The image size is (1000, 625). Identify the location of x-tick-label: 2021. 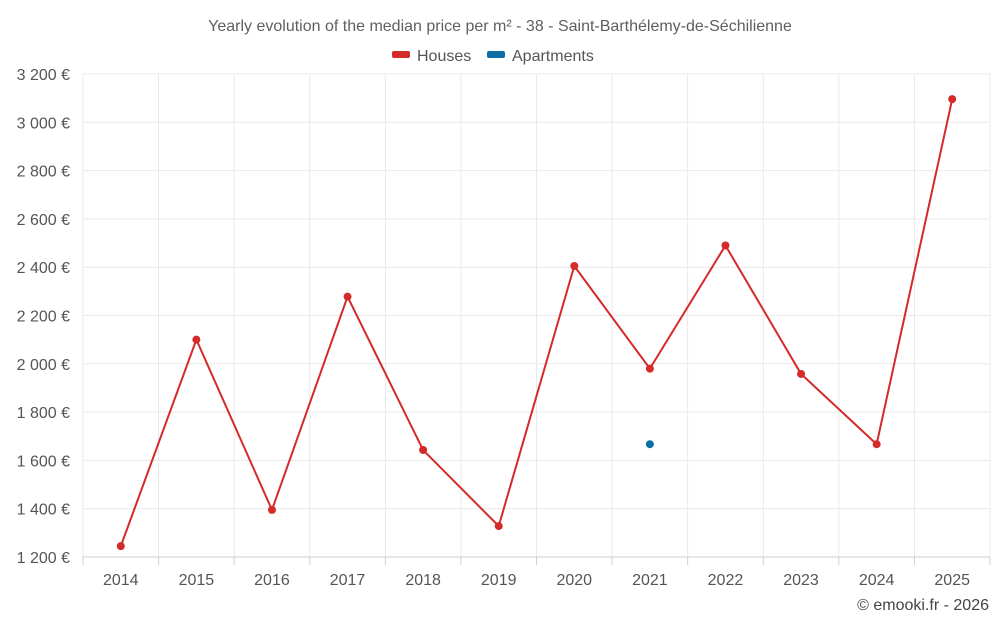
(650, 580).